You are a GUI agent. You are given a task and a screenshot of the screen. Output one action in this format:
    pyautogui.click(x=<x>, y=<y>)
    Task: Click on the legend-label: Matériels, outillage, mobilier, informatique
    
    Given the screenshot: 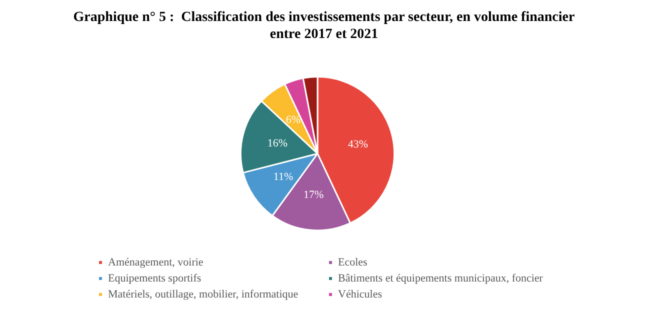 What is the action you would take?
    pyautogui.click(x=203, y=294)
    